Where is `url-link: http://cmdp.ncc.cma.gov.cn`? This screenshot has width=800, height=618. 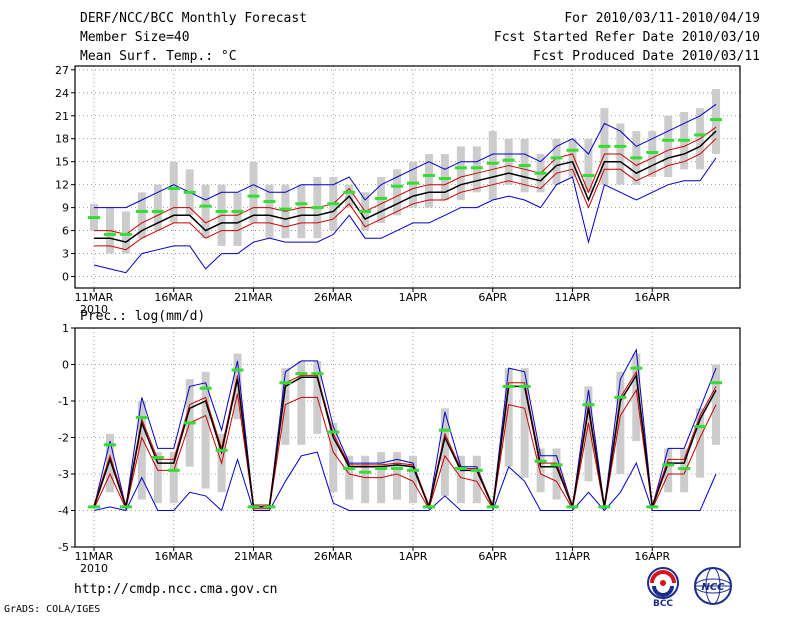
url-link: http://cmdp.ncc.cma.gov.cn is located at coordinates (176, 589).